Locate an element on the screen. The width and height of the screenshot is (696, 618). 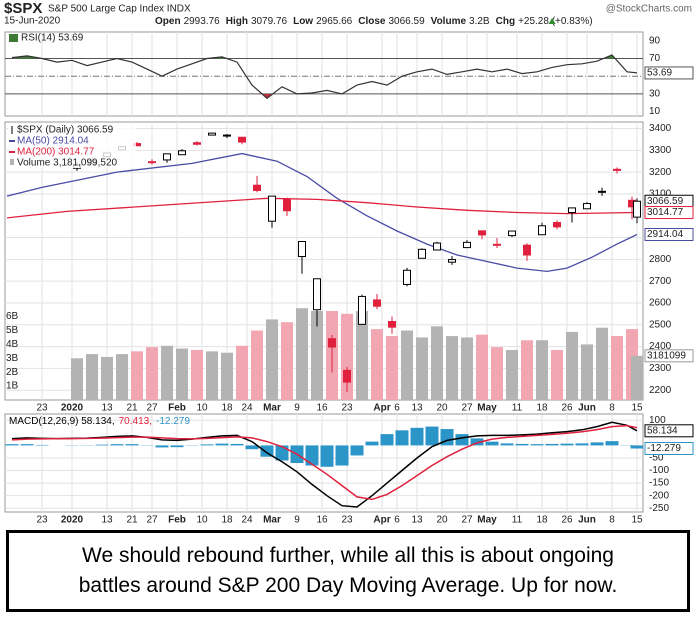
x-tick-label: 13 is located at coordinates (417, 520).